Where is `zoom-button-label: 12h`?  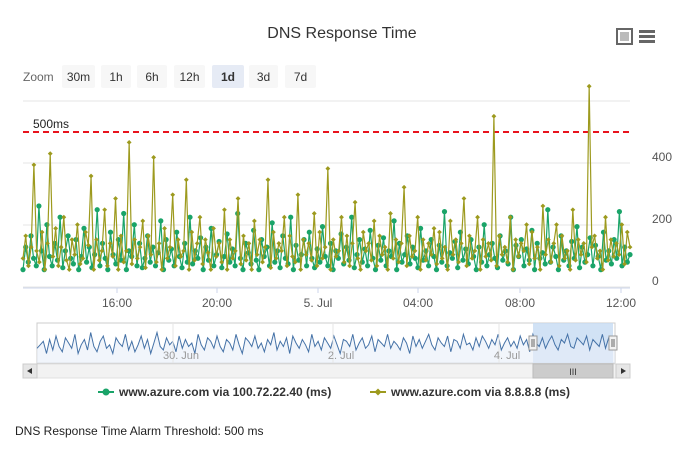
zoom-button-label: 12h is located at coordinates (189, 77).